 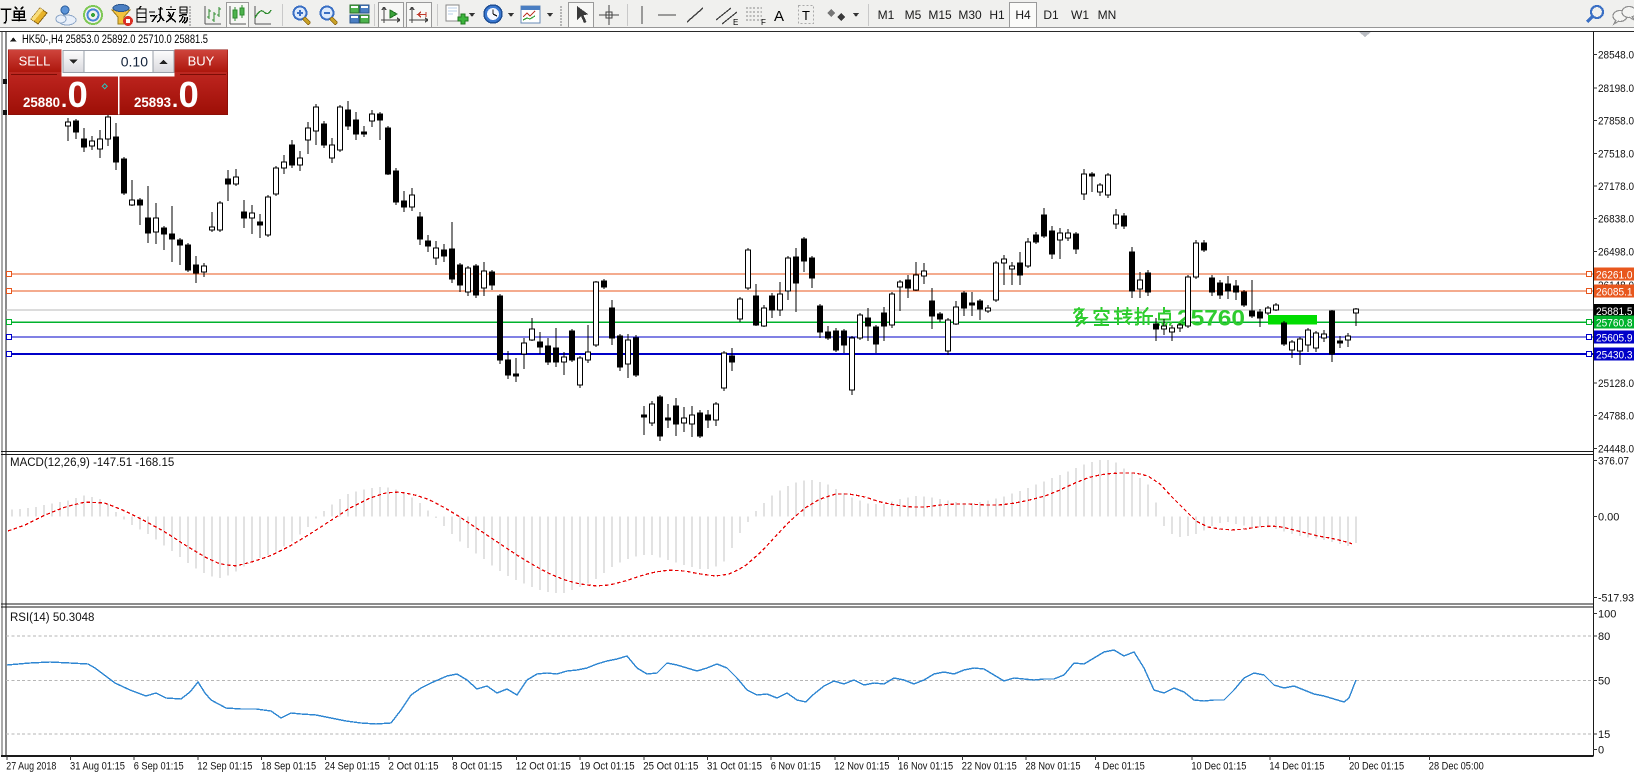 I want to click on svg-text: 31 Aug 01:15, so click(x=97, y=767).